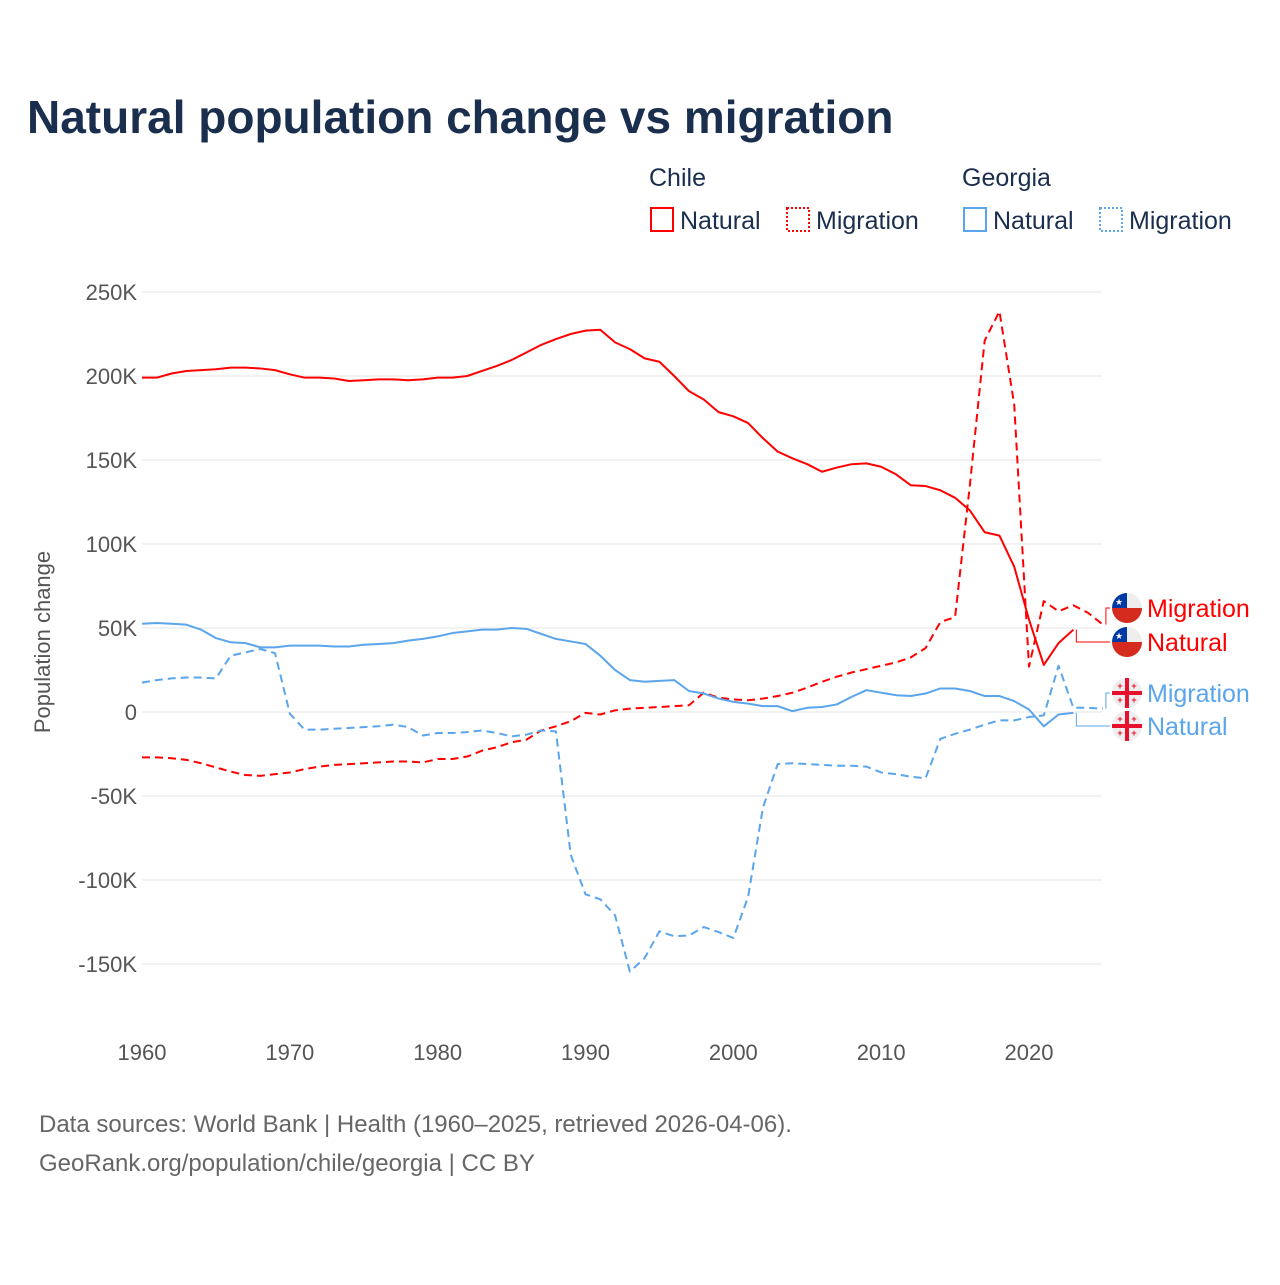  Describe the element at coordinates (107, 880) in the screenshot. I see `y-tick-label: -100K` at that location.